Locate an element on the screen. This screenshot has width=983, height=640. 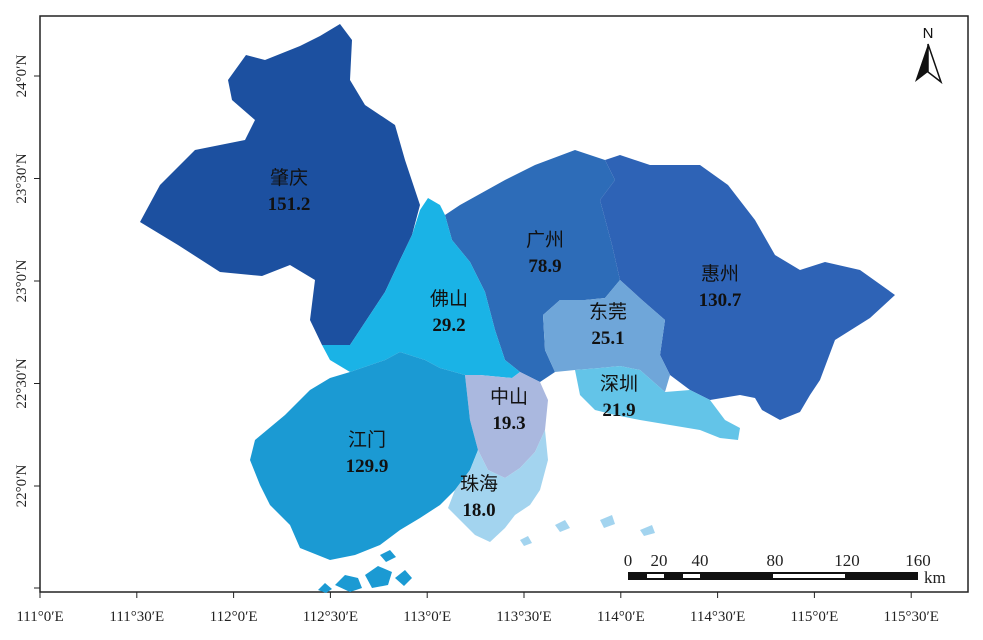
region-zhuhai is located at coordinates (498, 486).